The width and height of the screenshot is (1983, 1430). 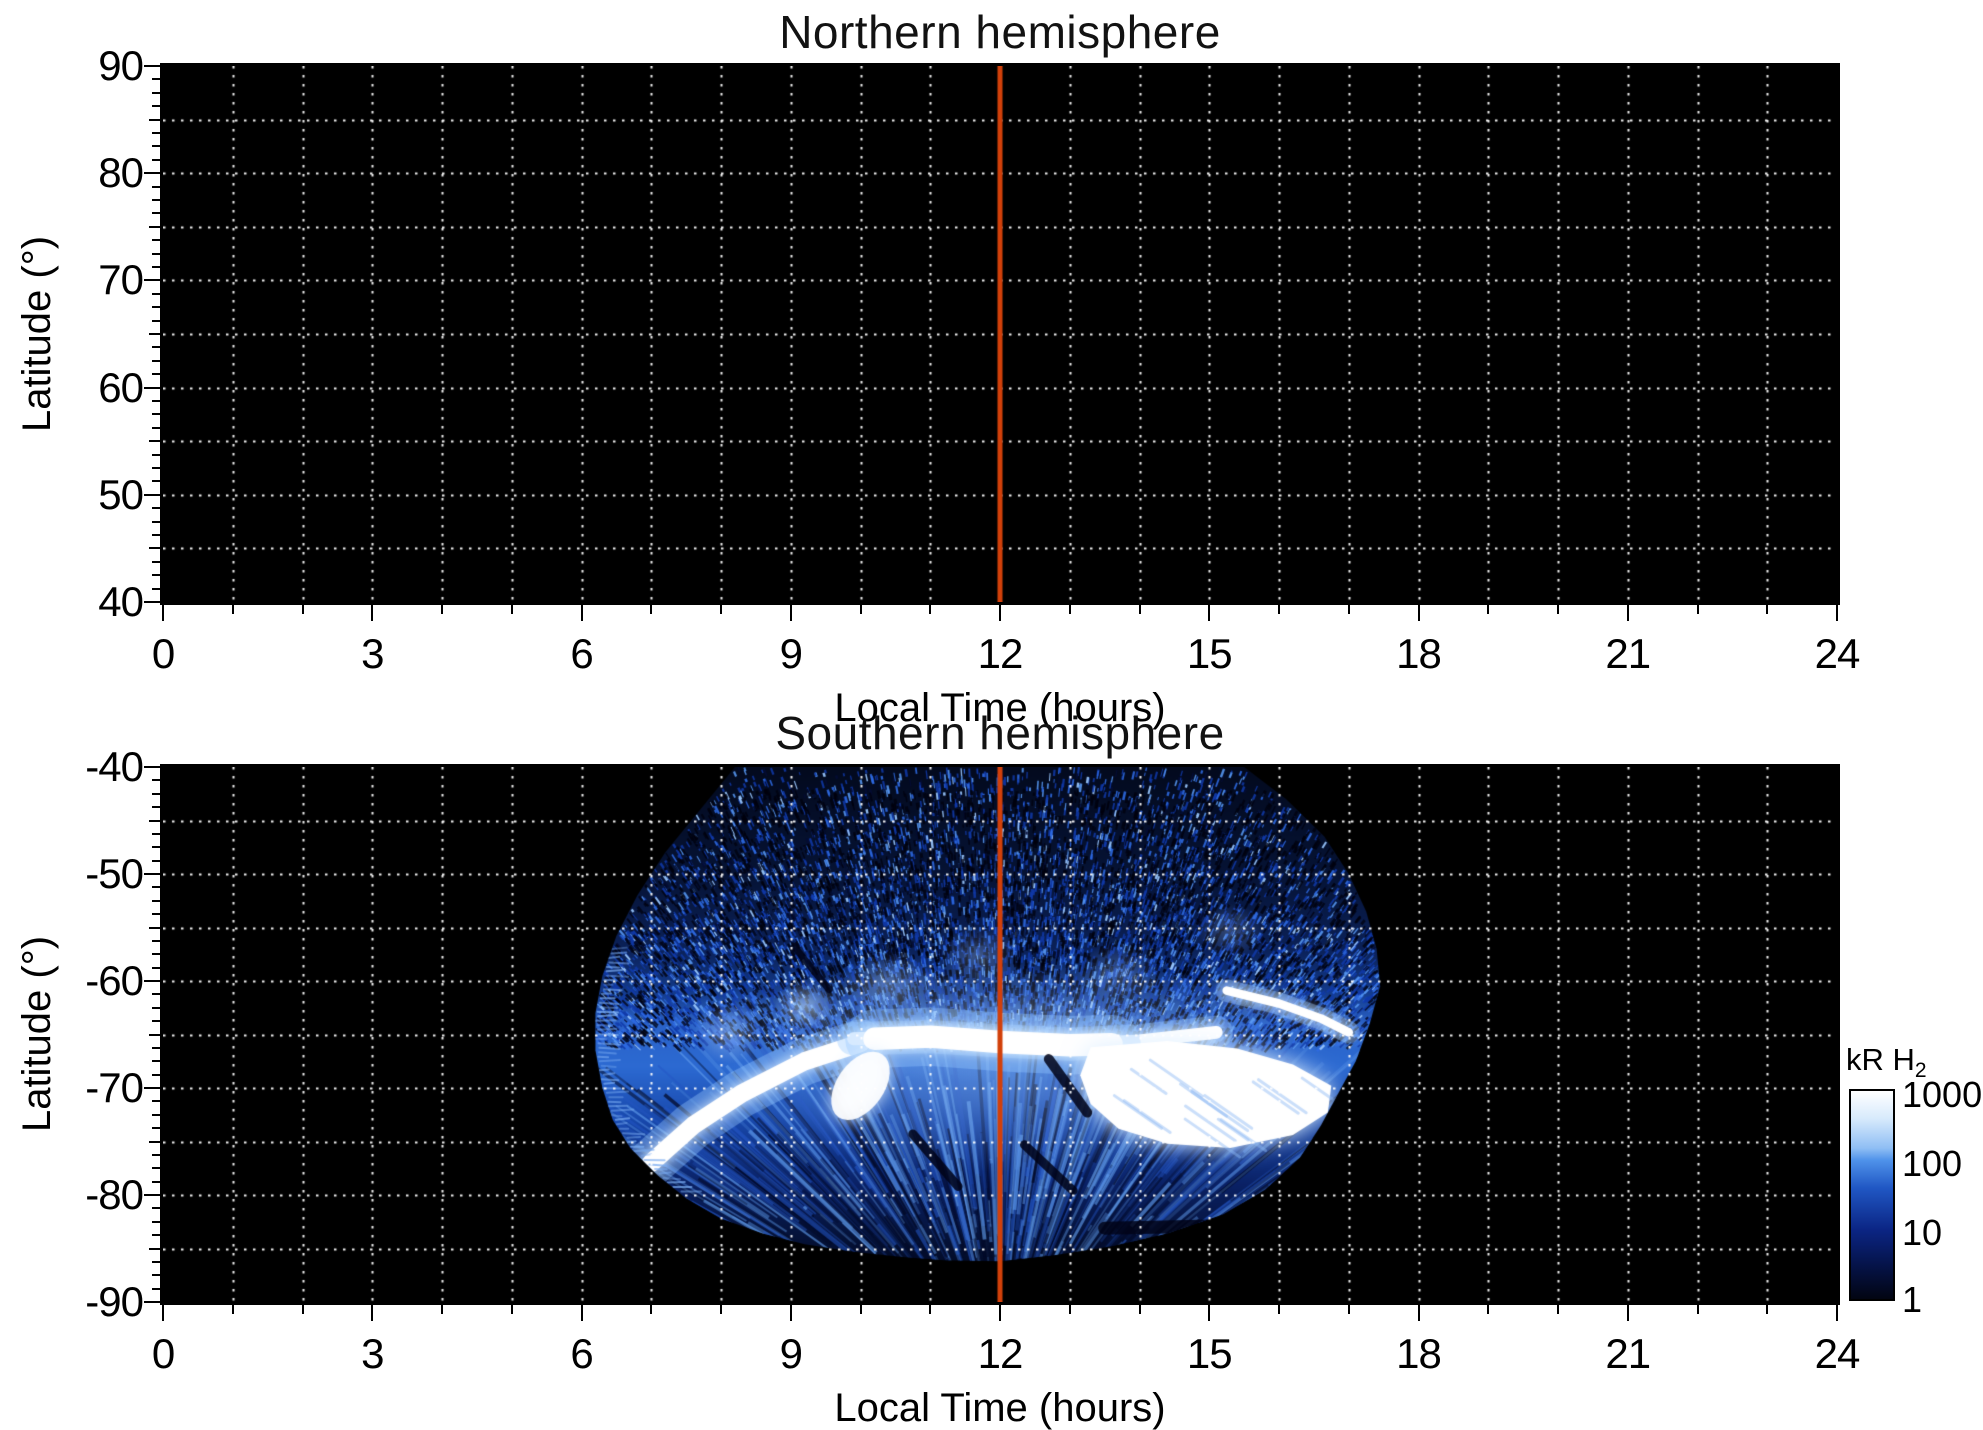 What do you see at coordinates (37, 334) in the screenshot?
I see `north-y-axis-label: Latitude (°)` at bounding box center [37, 334].